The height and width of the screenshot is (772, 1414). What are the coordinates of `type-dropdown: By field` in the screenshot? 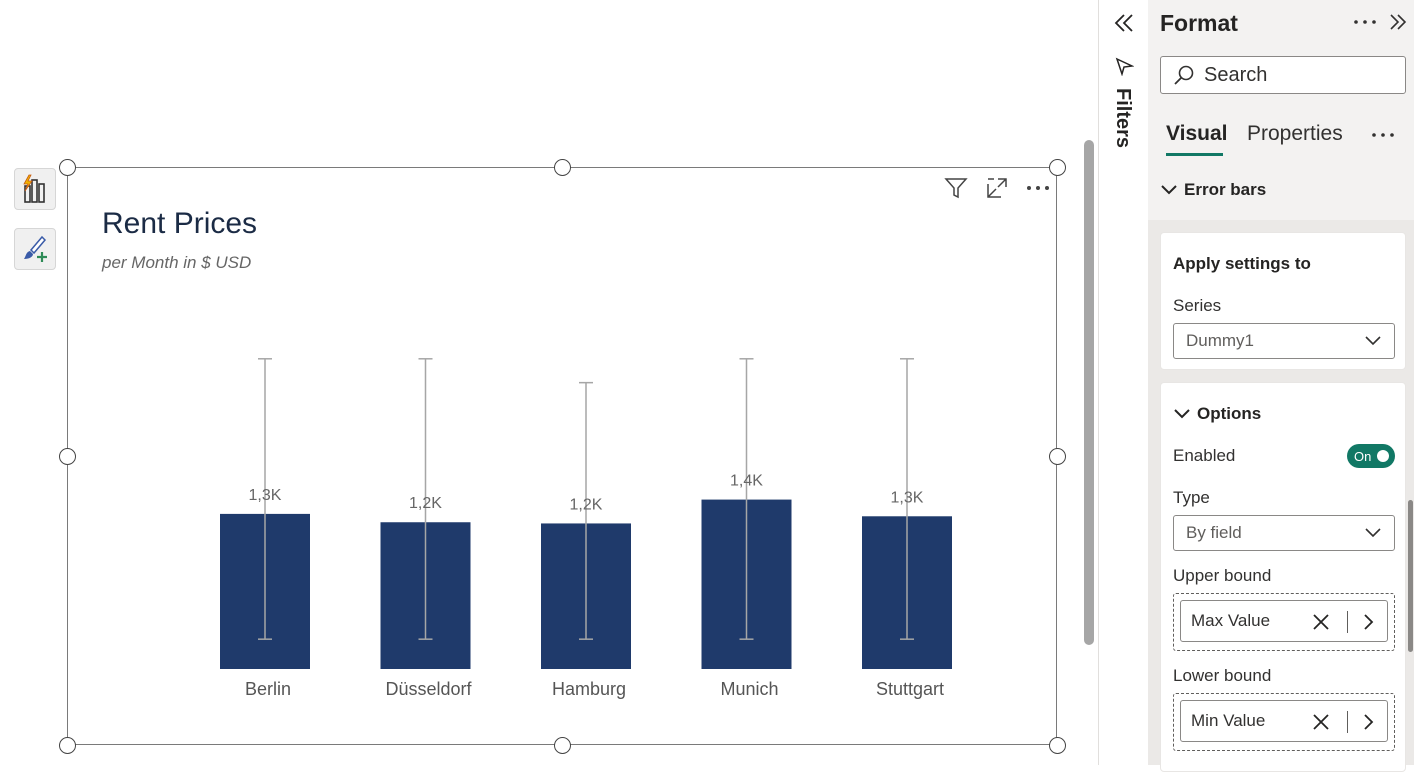 It's located at (1284, 533).